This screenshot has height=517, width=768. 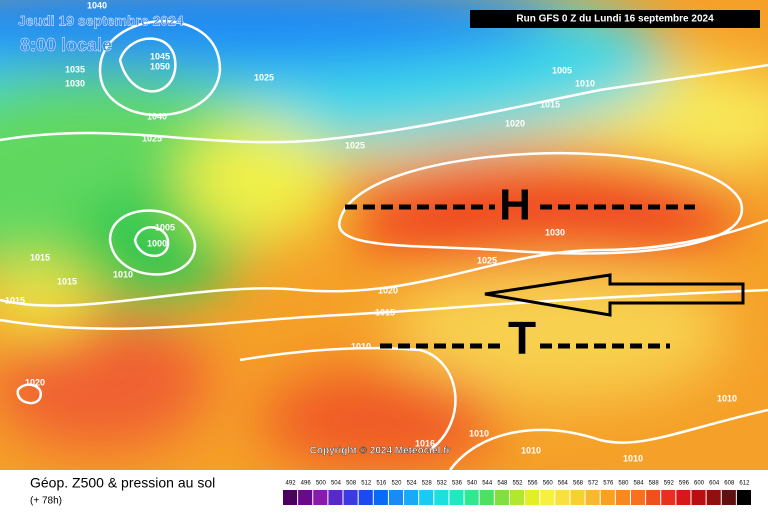 What do you see at coordinates (502, 484) in the screenshot?
I see `colorbar-label: 548` at bounding box center [502, 484].